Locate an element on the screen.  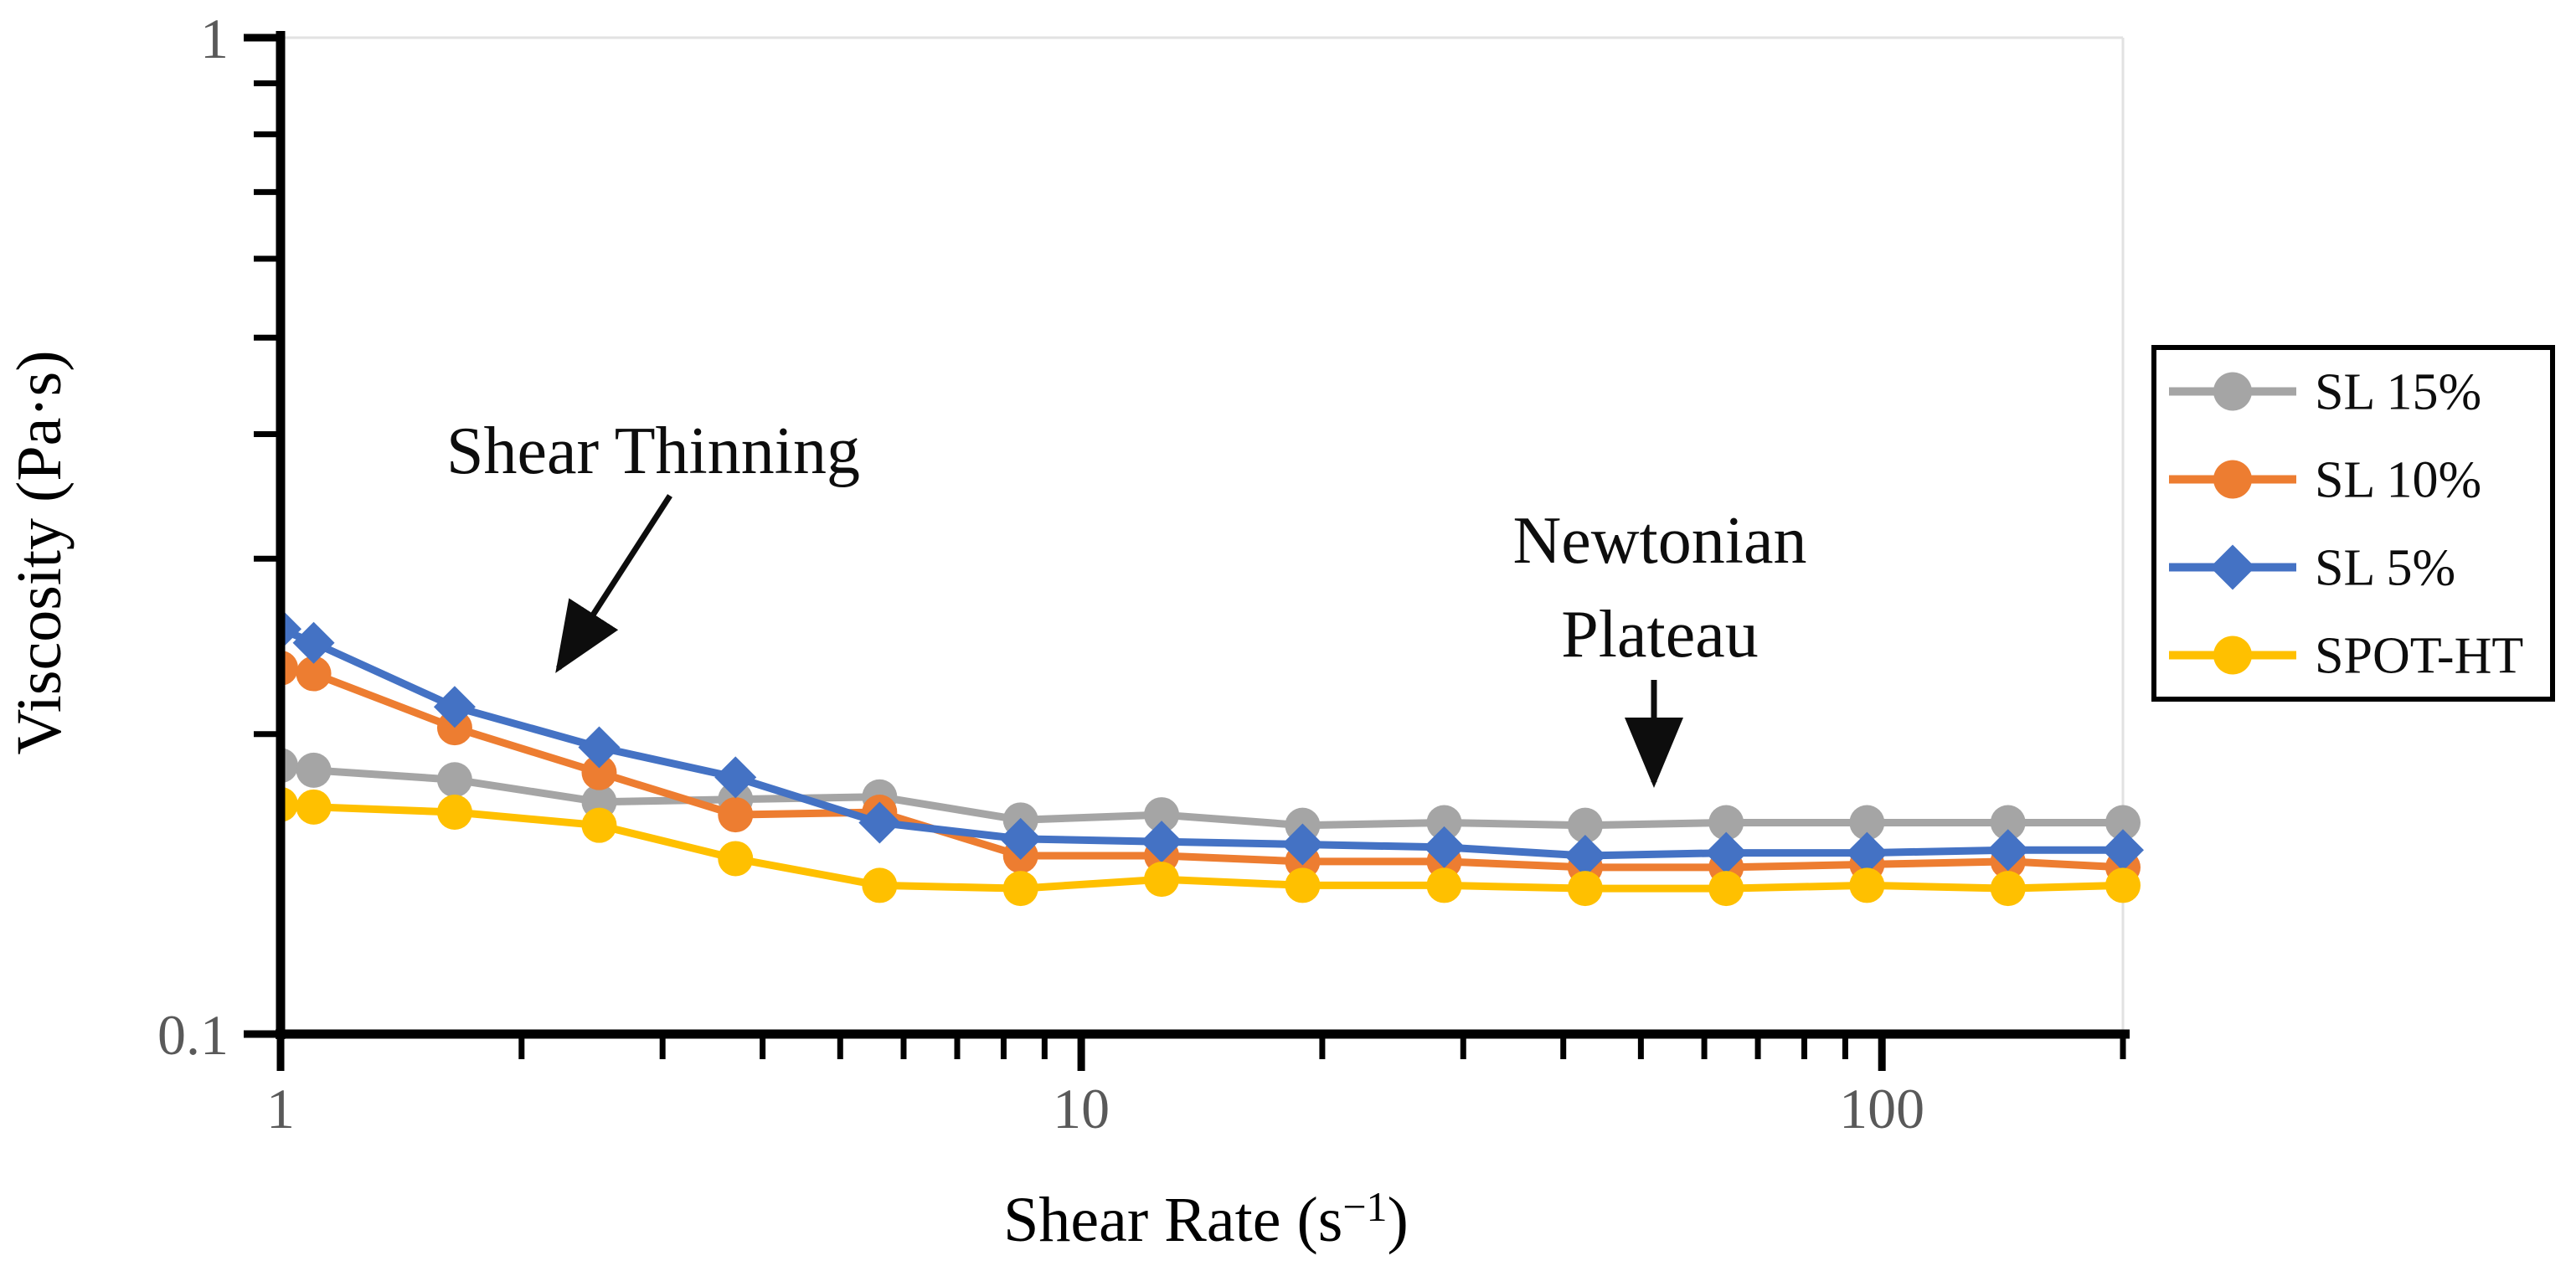
legend-item-sl-15: SL 15% is located at coordinates (2325, 392).